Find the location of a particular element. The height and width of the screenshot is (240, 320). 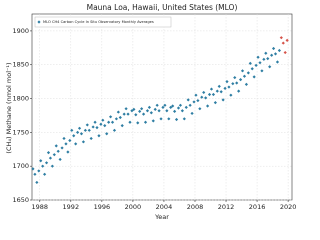

x-tick-label: 2008 is located at coordinates (195, 207).